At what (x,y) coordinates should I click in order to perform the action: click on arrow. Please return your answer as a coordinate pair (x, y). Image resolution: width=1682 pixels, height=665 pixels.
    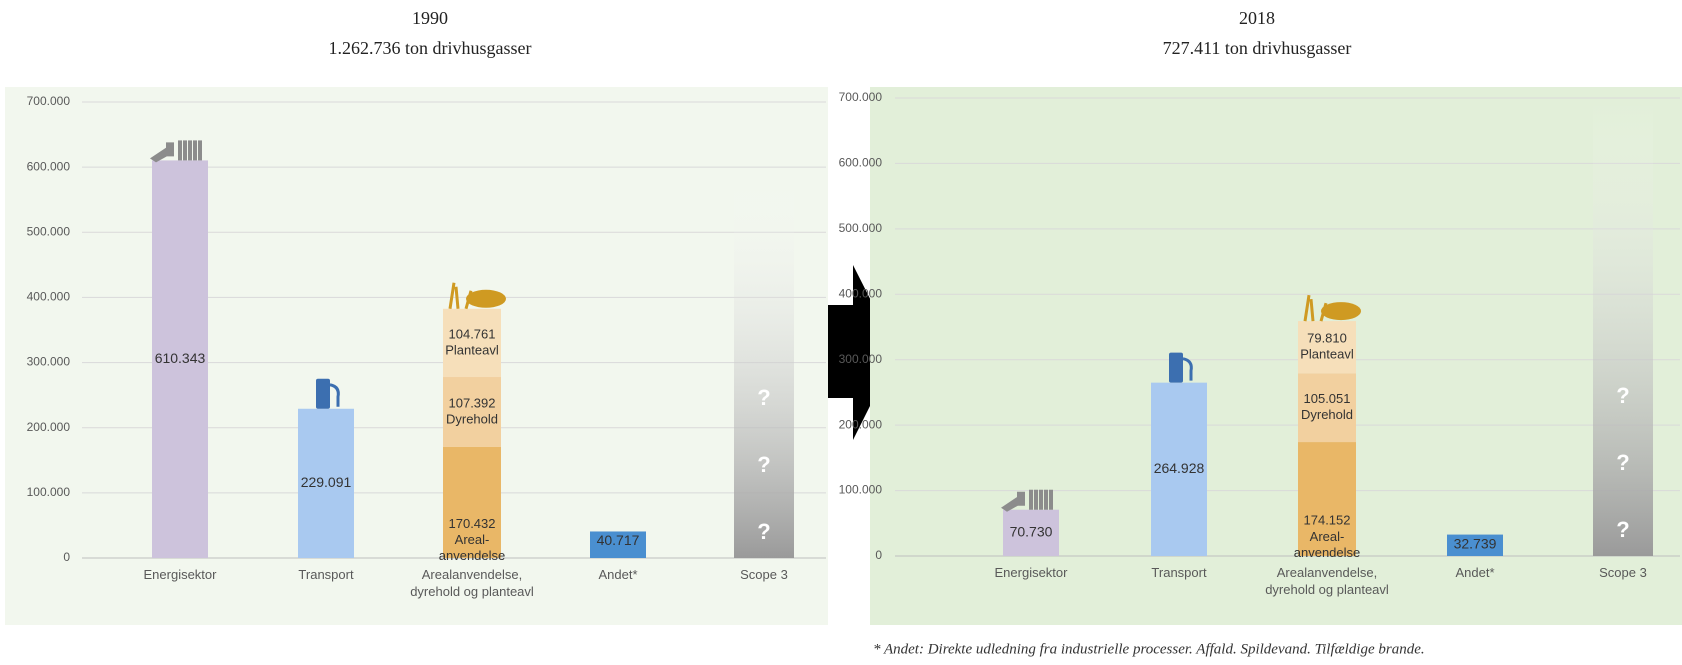
    Looking at the image, I should click on (853, 352).